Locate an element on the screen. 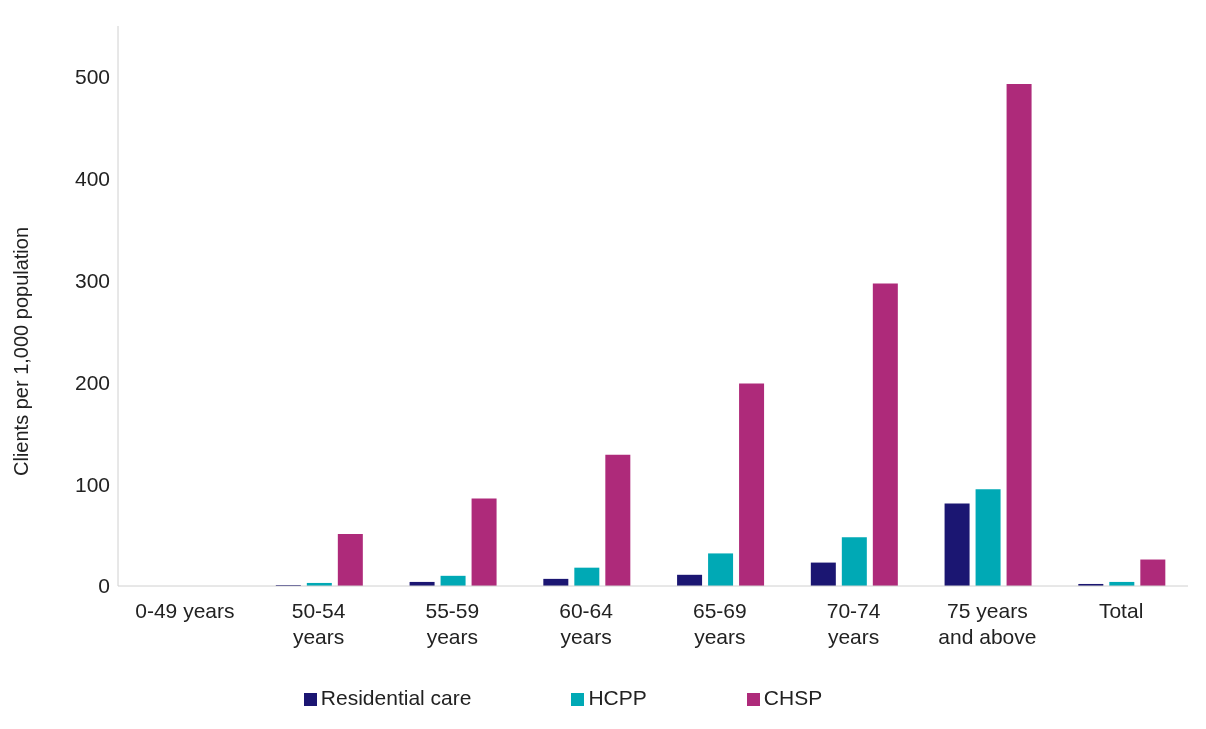  x-tick-label: 50-54 years is located at coordinates (318, 623).